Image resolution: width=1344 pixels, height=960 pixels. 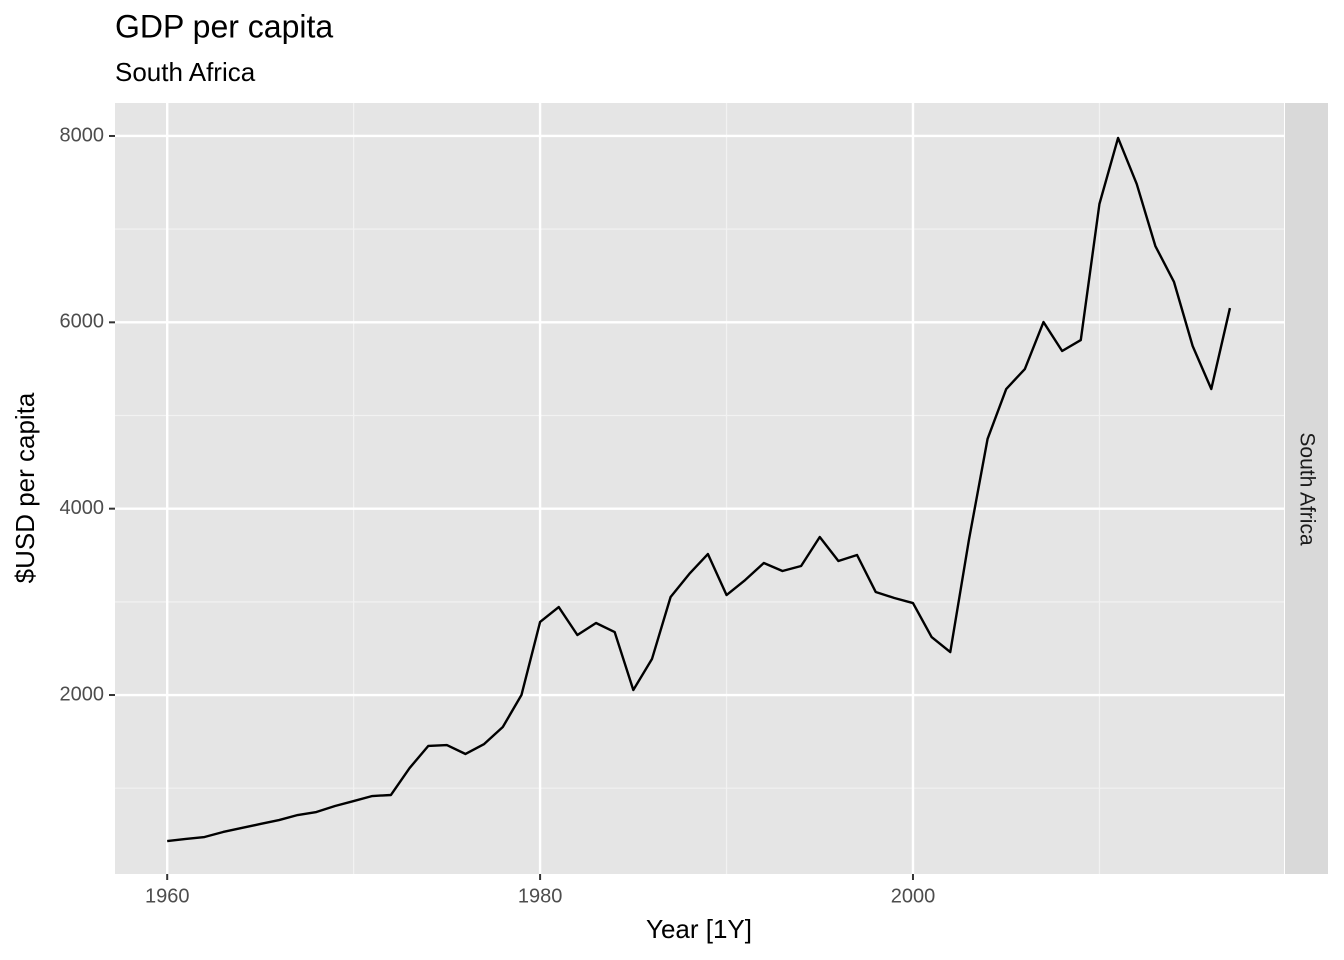 I want to click on y-tick-label: 4000, so click(x=82, y=508).